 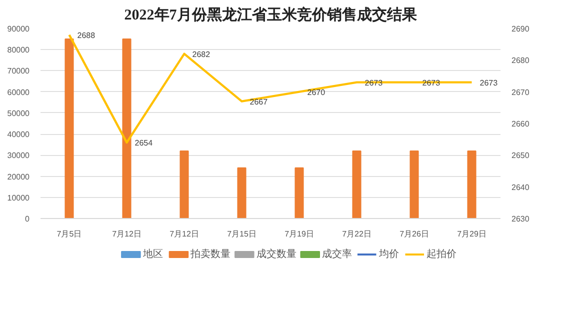 What do you see at coordinates (521, 187) in the screenshot?
I see `y2-tick-label: 2640` at bounding box center [521, 187].